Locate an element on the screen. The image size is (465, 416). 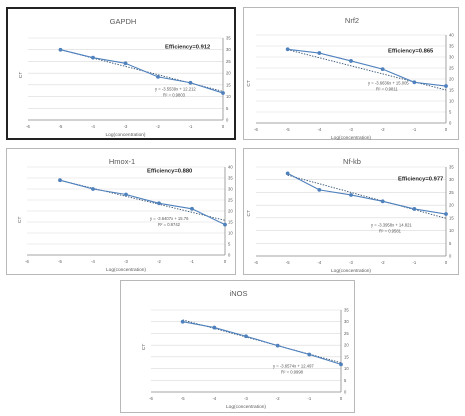
gapdh-x-tick-label: -3 is located at coordinates (126, 126).